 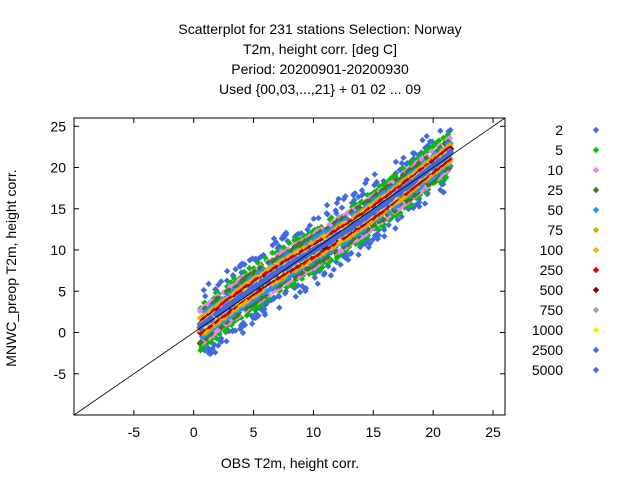 I want to click on legend-label-5: 5, so click(x=559, y=150).